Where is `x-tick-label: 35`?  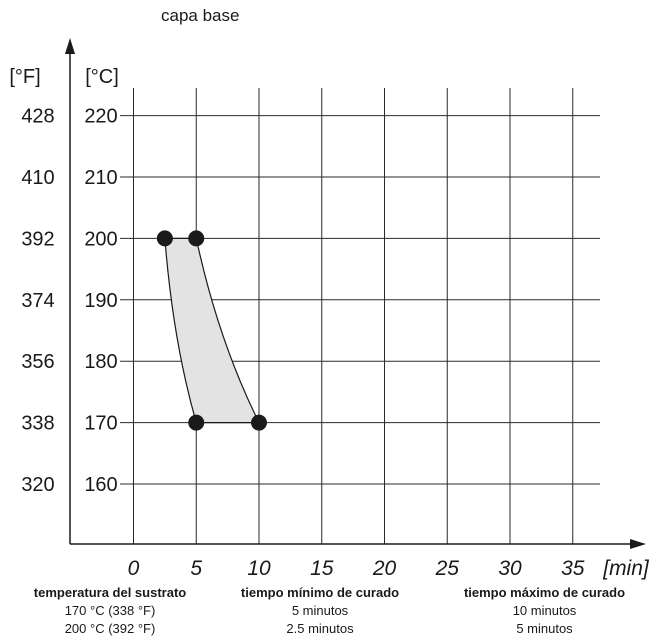
x-tick-label: 35 is located at coordinates (573, 568).